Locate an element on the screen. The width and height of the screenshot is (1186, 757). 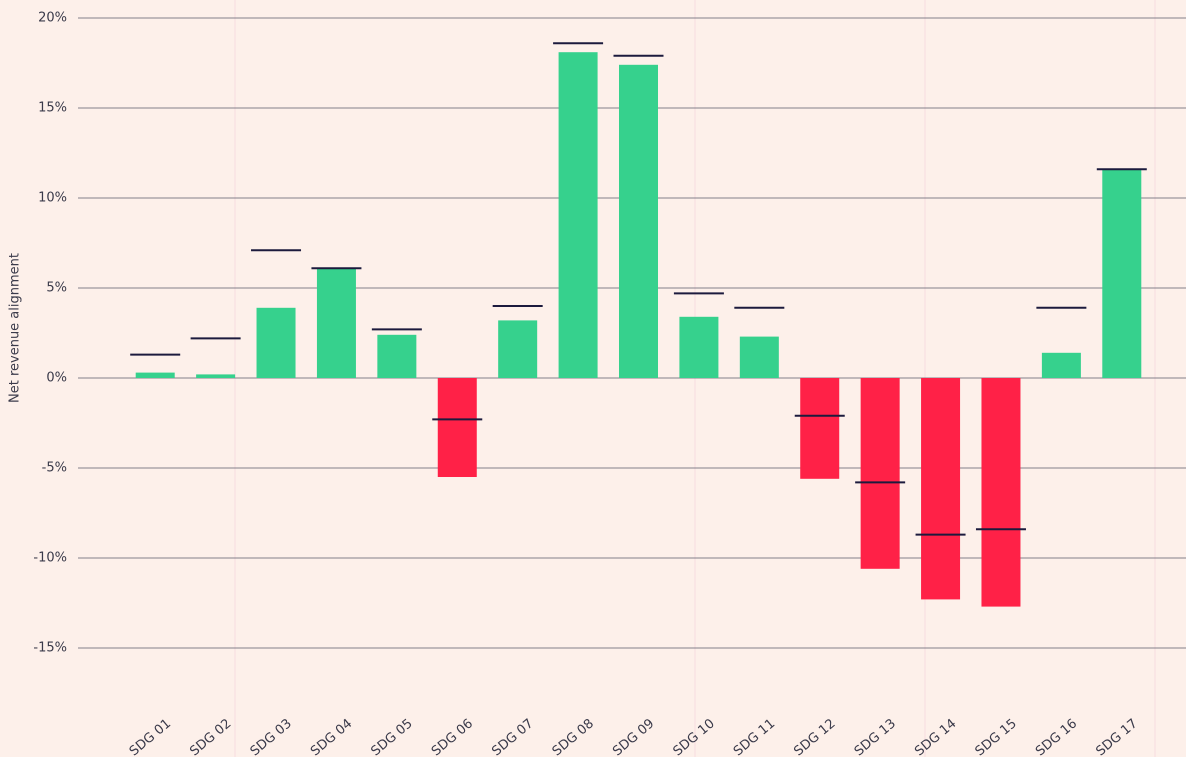
y-tick-label: 10% is located at coordinates (52, 198).